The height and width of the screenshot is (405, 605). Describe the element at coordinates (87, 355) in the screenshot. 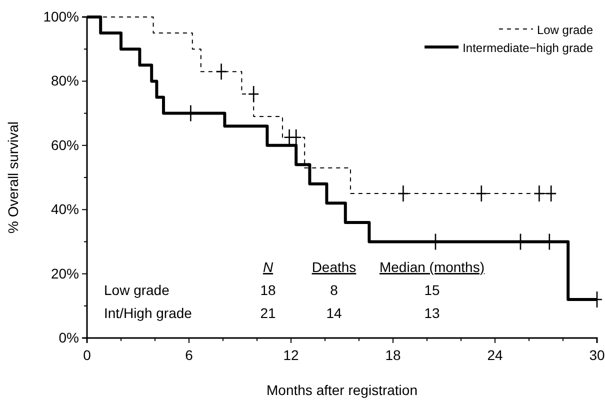

I see `x-tick-label: 0` at that location.